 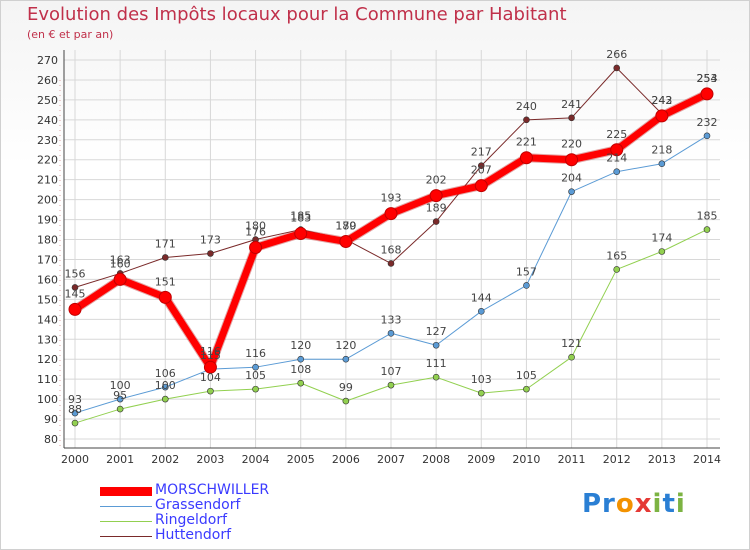 I want to click on y-tick-label: 160, so click(x=47, y=279).